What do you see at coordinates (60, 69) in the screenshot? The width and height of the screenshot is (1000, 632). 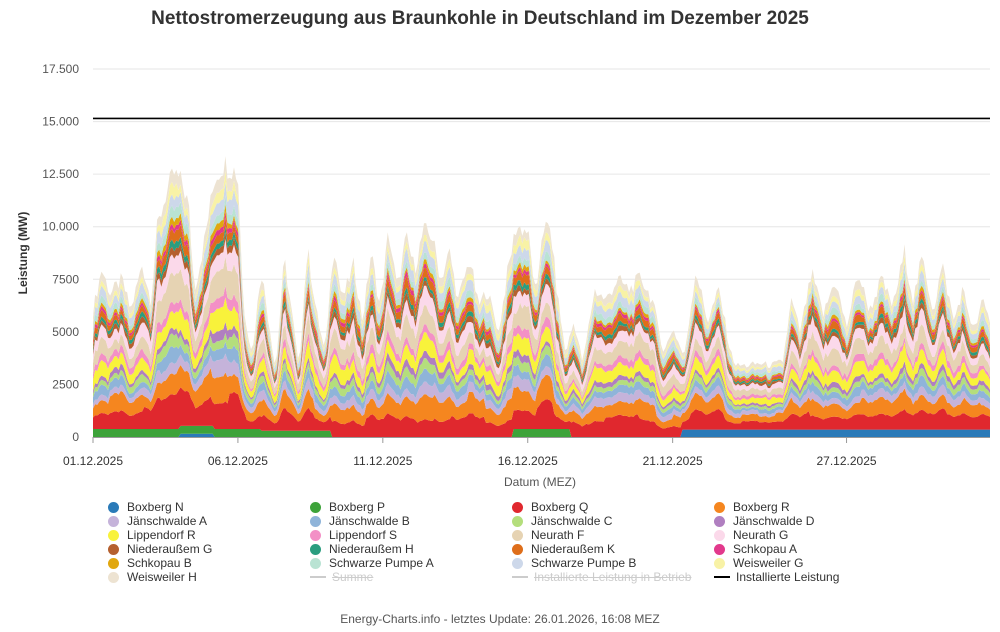 I see `y-tick-label: 17.500` at bounding box center [60, 69].